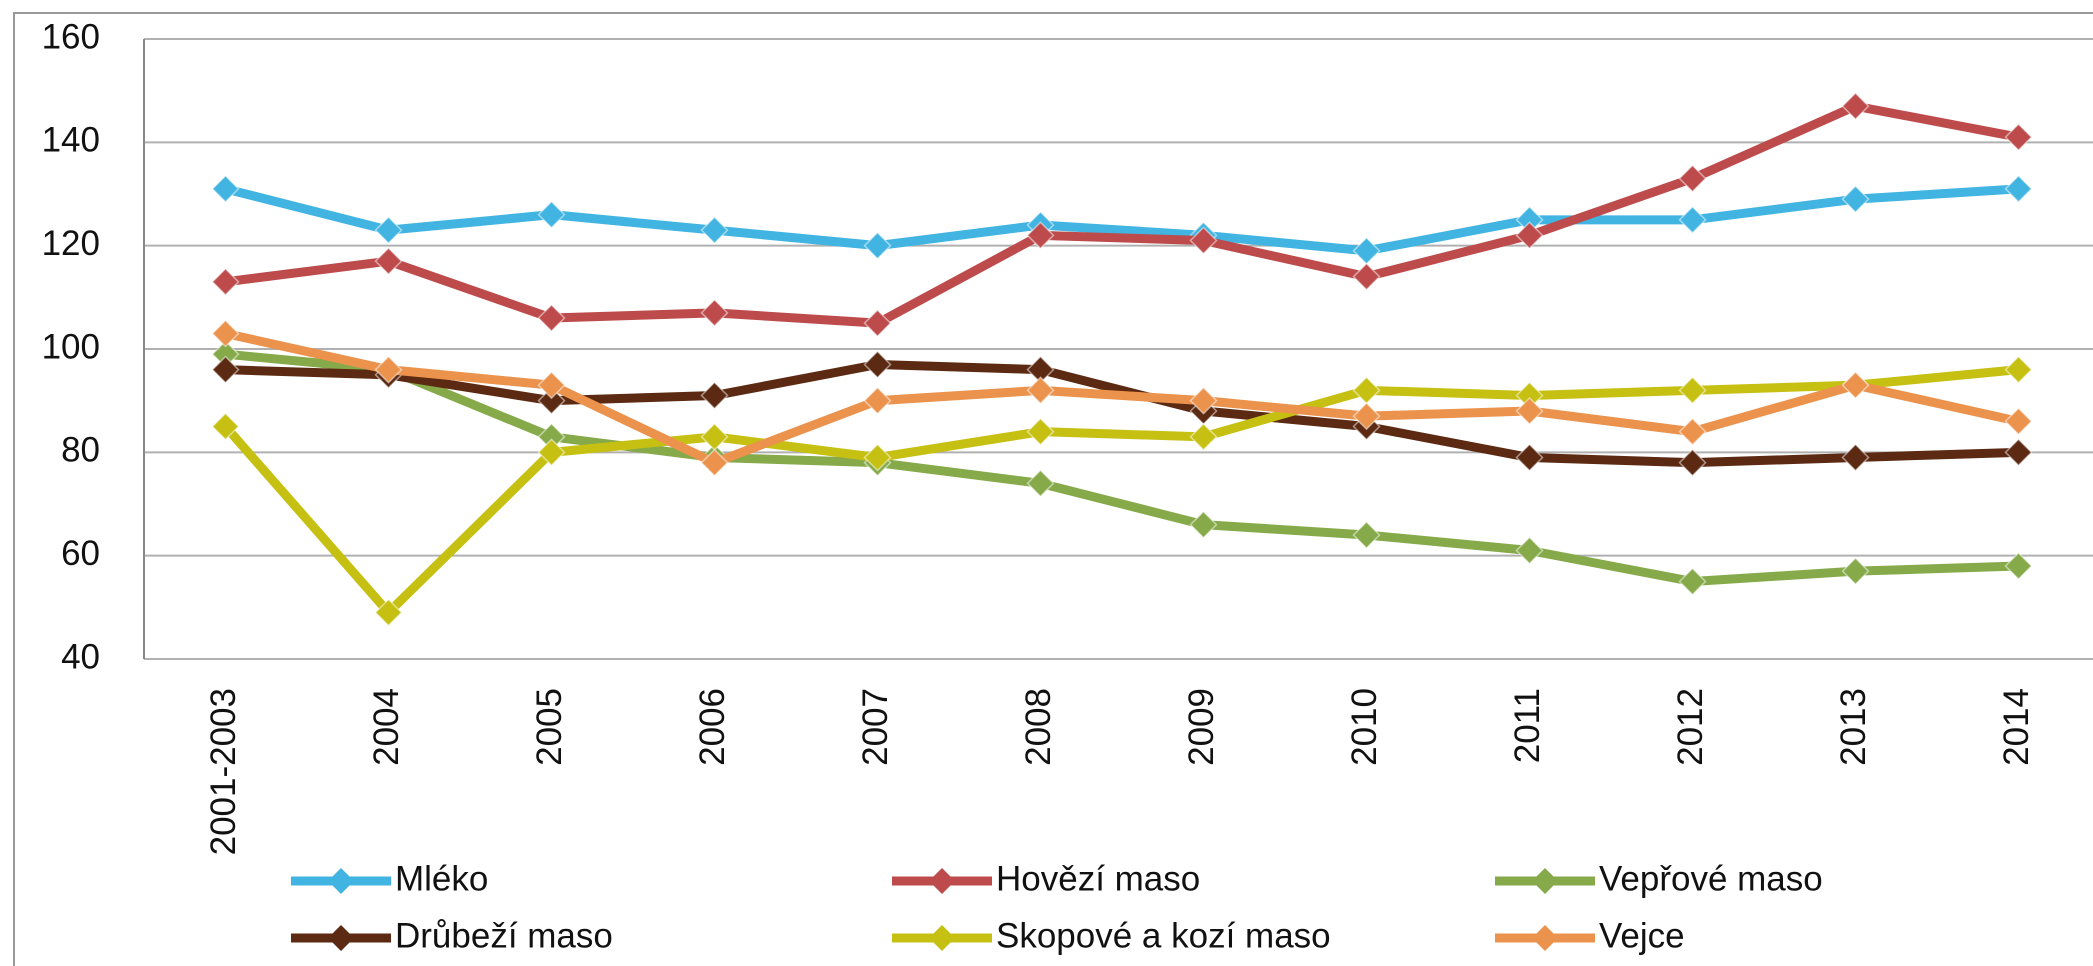  I want to click on legend-label: Vejce, so click(1642, 935).